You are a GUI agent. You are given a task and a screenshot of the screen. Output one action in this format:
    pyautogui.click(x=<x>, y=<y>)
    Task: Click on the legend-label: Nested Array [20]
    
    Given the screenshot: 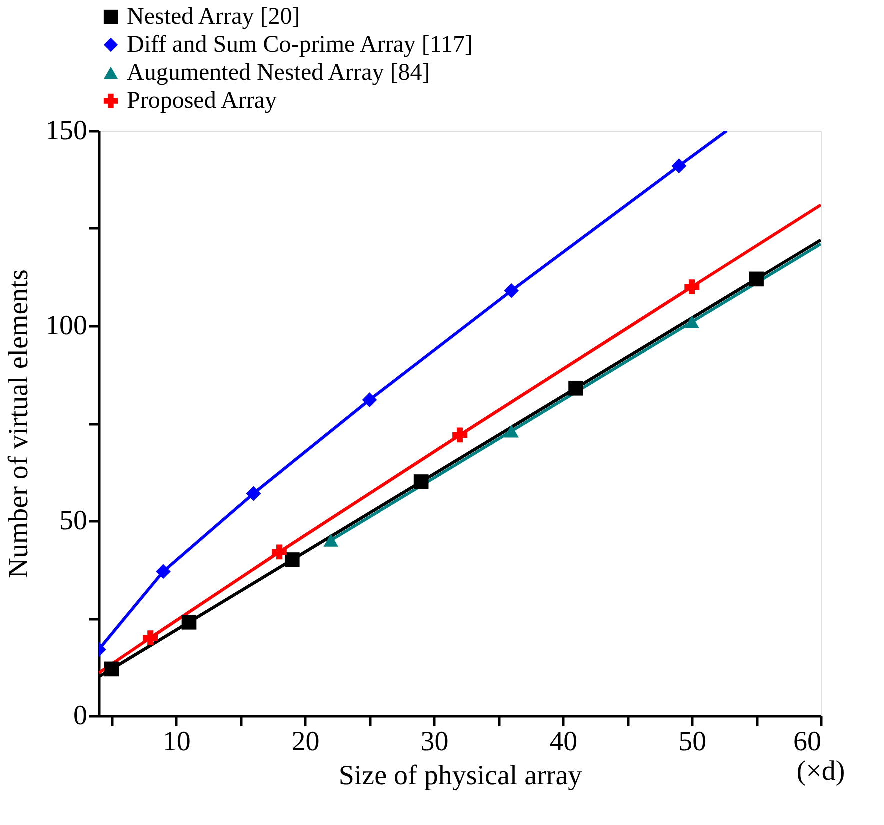 What is the action you would take?
    pyautogui.click(x=213, y=17)
    